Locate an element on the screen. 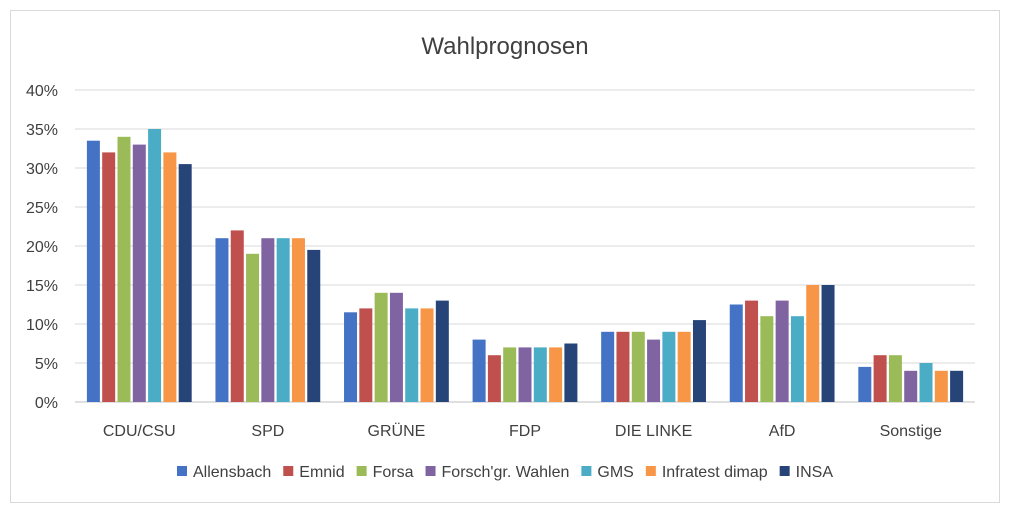 The image size is (1013, 509). y-tick-label: 20% is located at coordinates (42, 247).